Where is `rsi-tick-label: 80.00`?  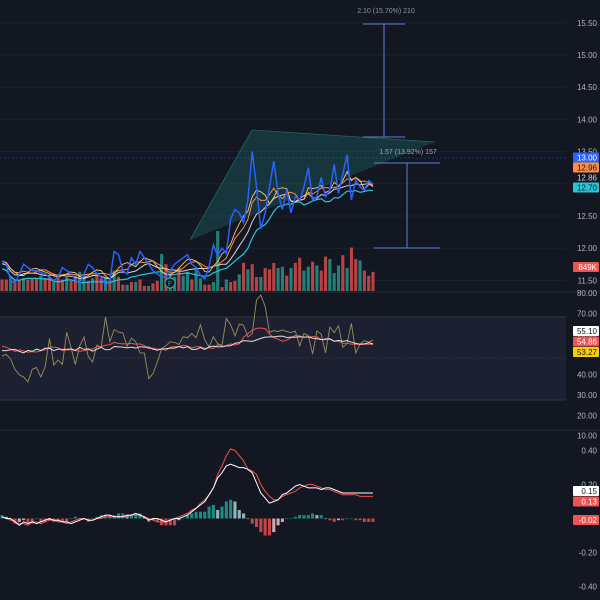 rsi-tick-label: 80.00 is located at coordinates (587, 293).